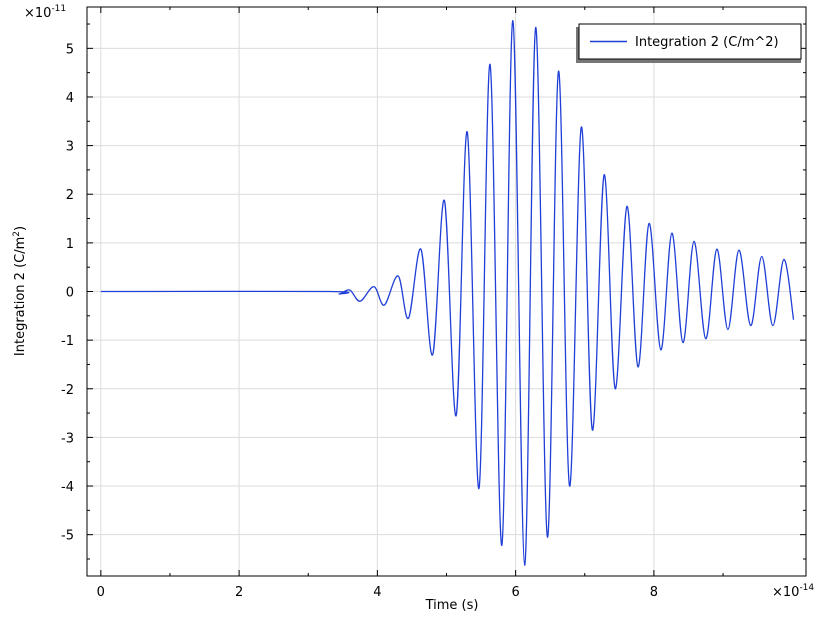 The image size is (819, 617). I want to click on y-multiplier: ×10⁻¹¹, so click(45, 12).